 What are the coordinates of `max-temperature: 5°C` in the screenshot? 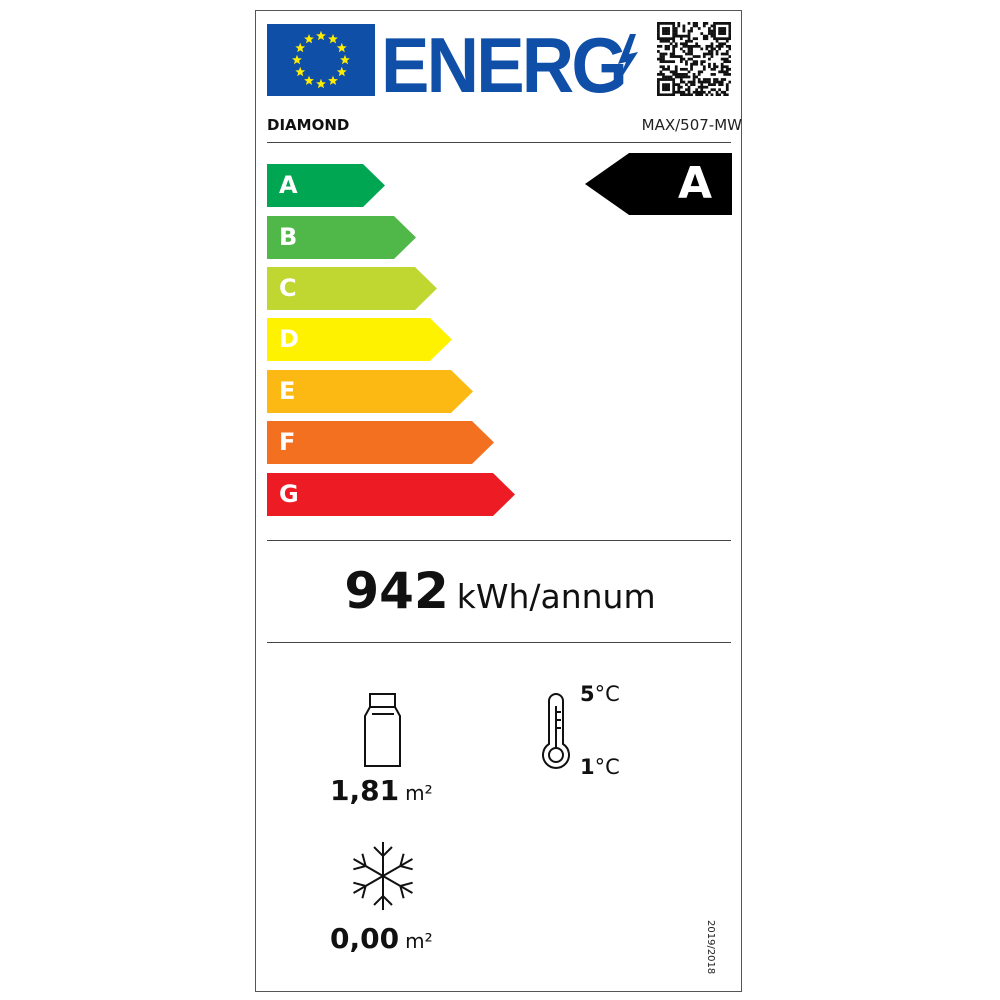 It's located at (600, 694).